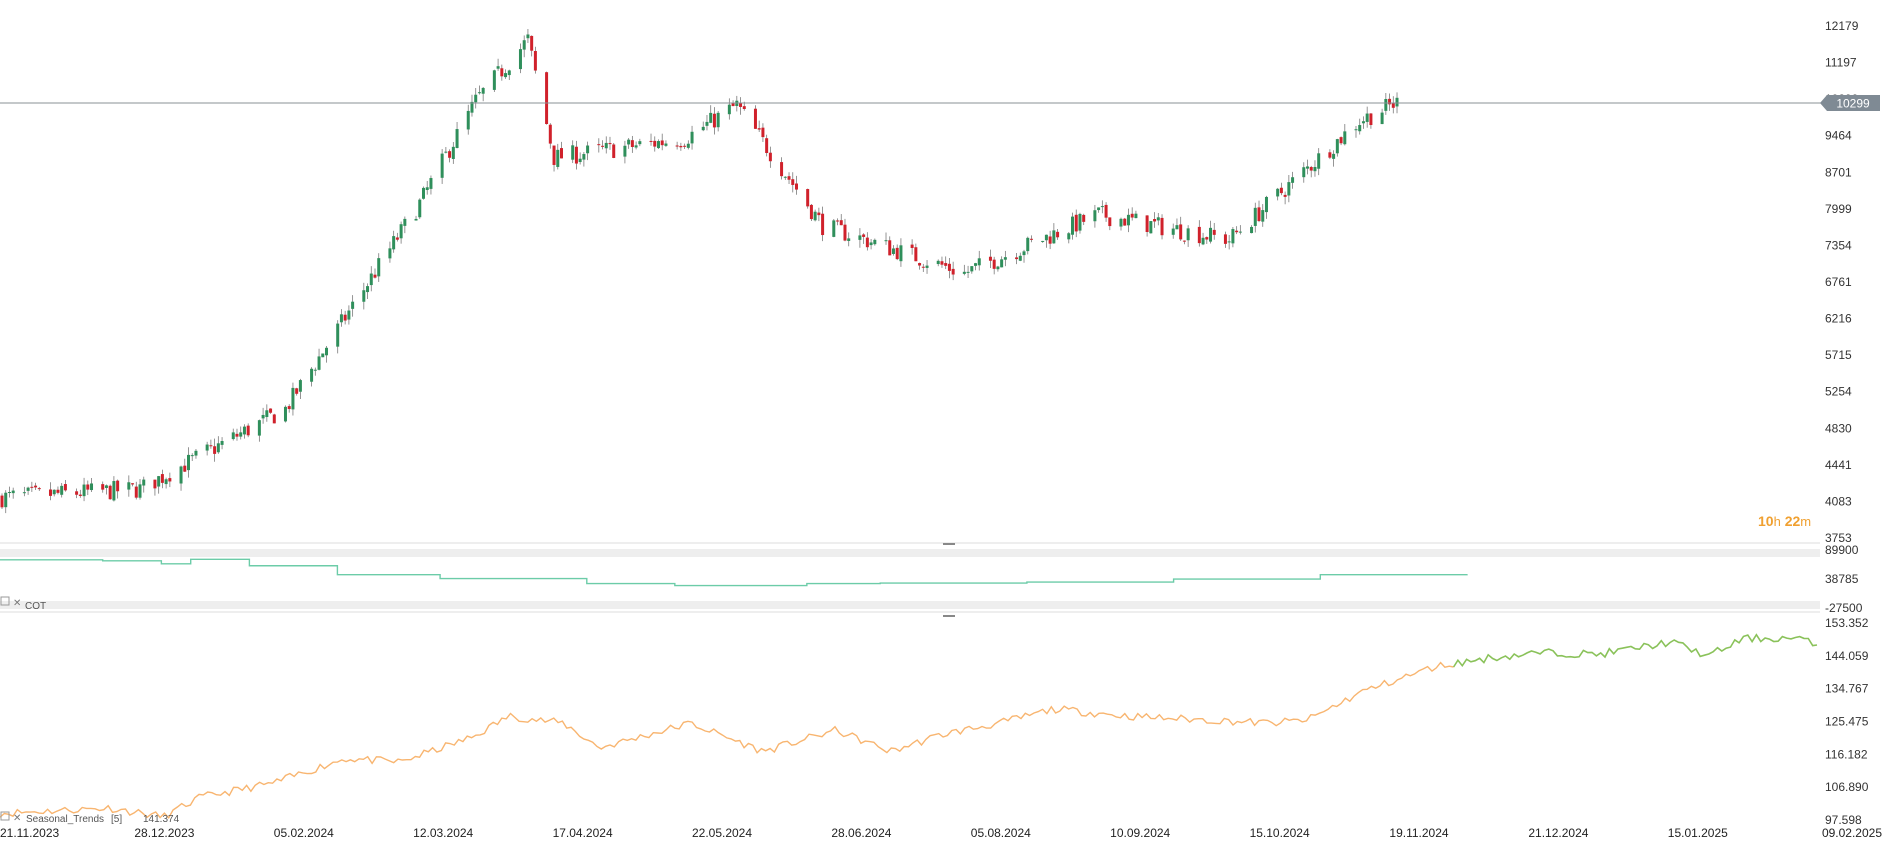 This screenshot has height=846, width=1883. What do you see at coordinates (861, 833) in the screenshot?
I see `x-tick-label: 28.06.2024` at bounding box center [861, 833].